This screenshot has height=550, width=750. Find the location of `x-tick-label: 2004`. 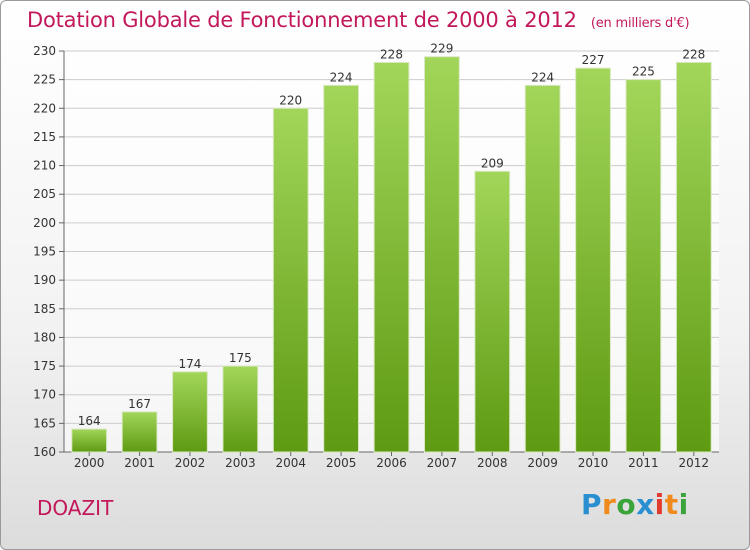

x-tick-label: 2004 is located at coordinates (290, 463).